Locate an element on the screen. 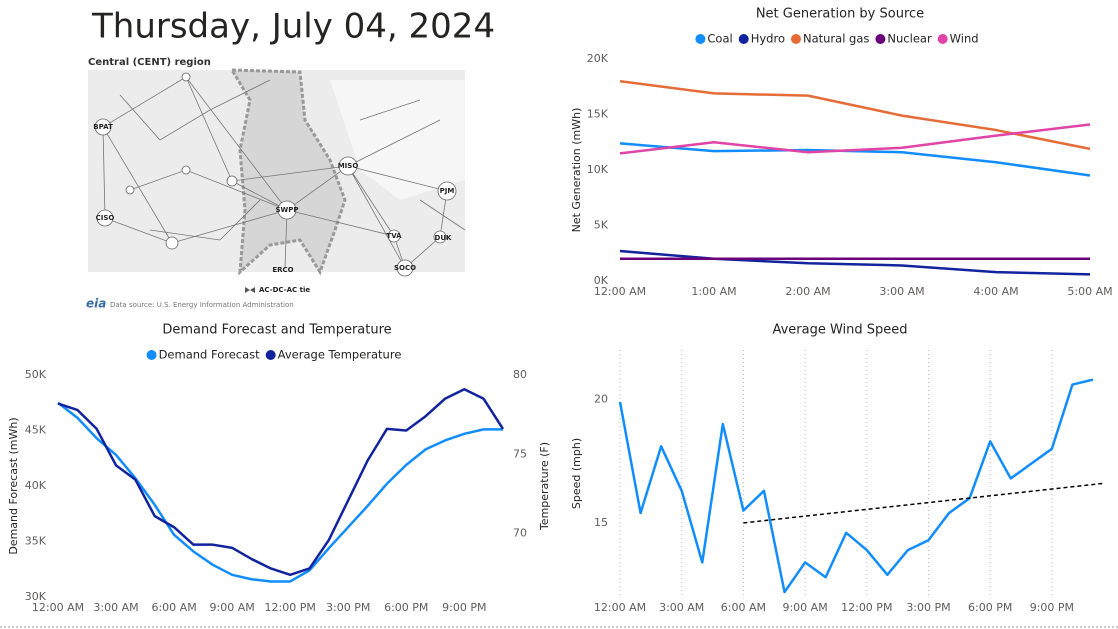  y-tick-label: 50K is located at coordinates (36, 374).